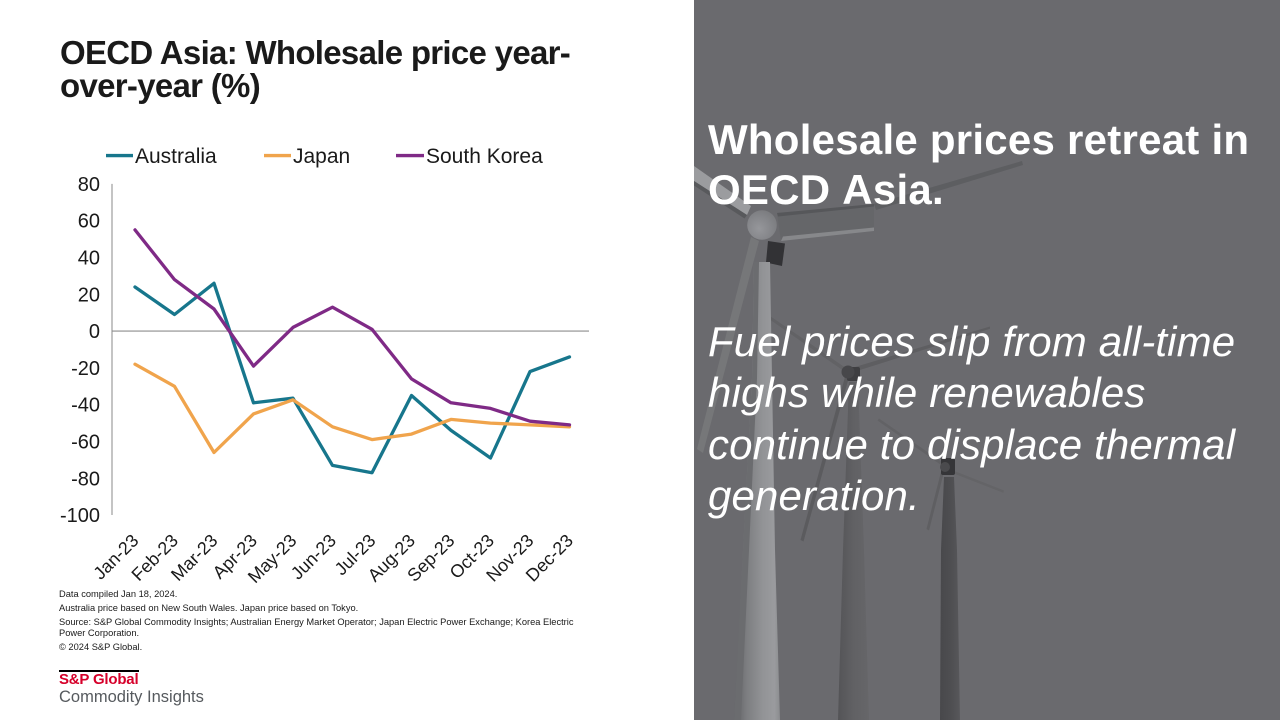 Image resolution: width=1280 pixels, height=720 pixels. I want to click on svg-text: -40, so click(85, 406).